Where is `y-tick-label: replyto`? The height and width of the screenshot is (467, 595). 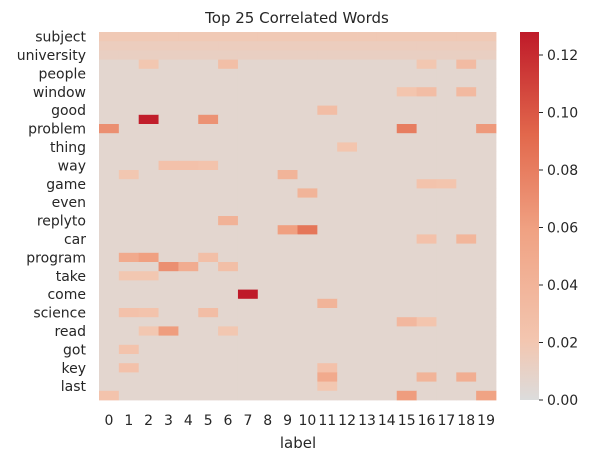
y-tick-label: replyto is located at coordinates (61, 222).